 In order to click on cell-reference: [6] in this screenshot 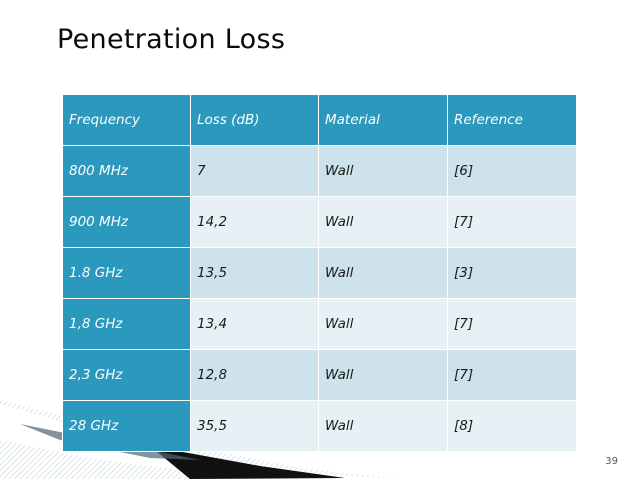, I will do `click(512, 171)`.